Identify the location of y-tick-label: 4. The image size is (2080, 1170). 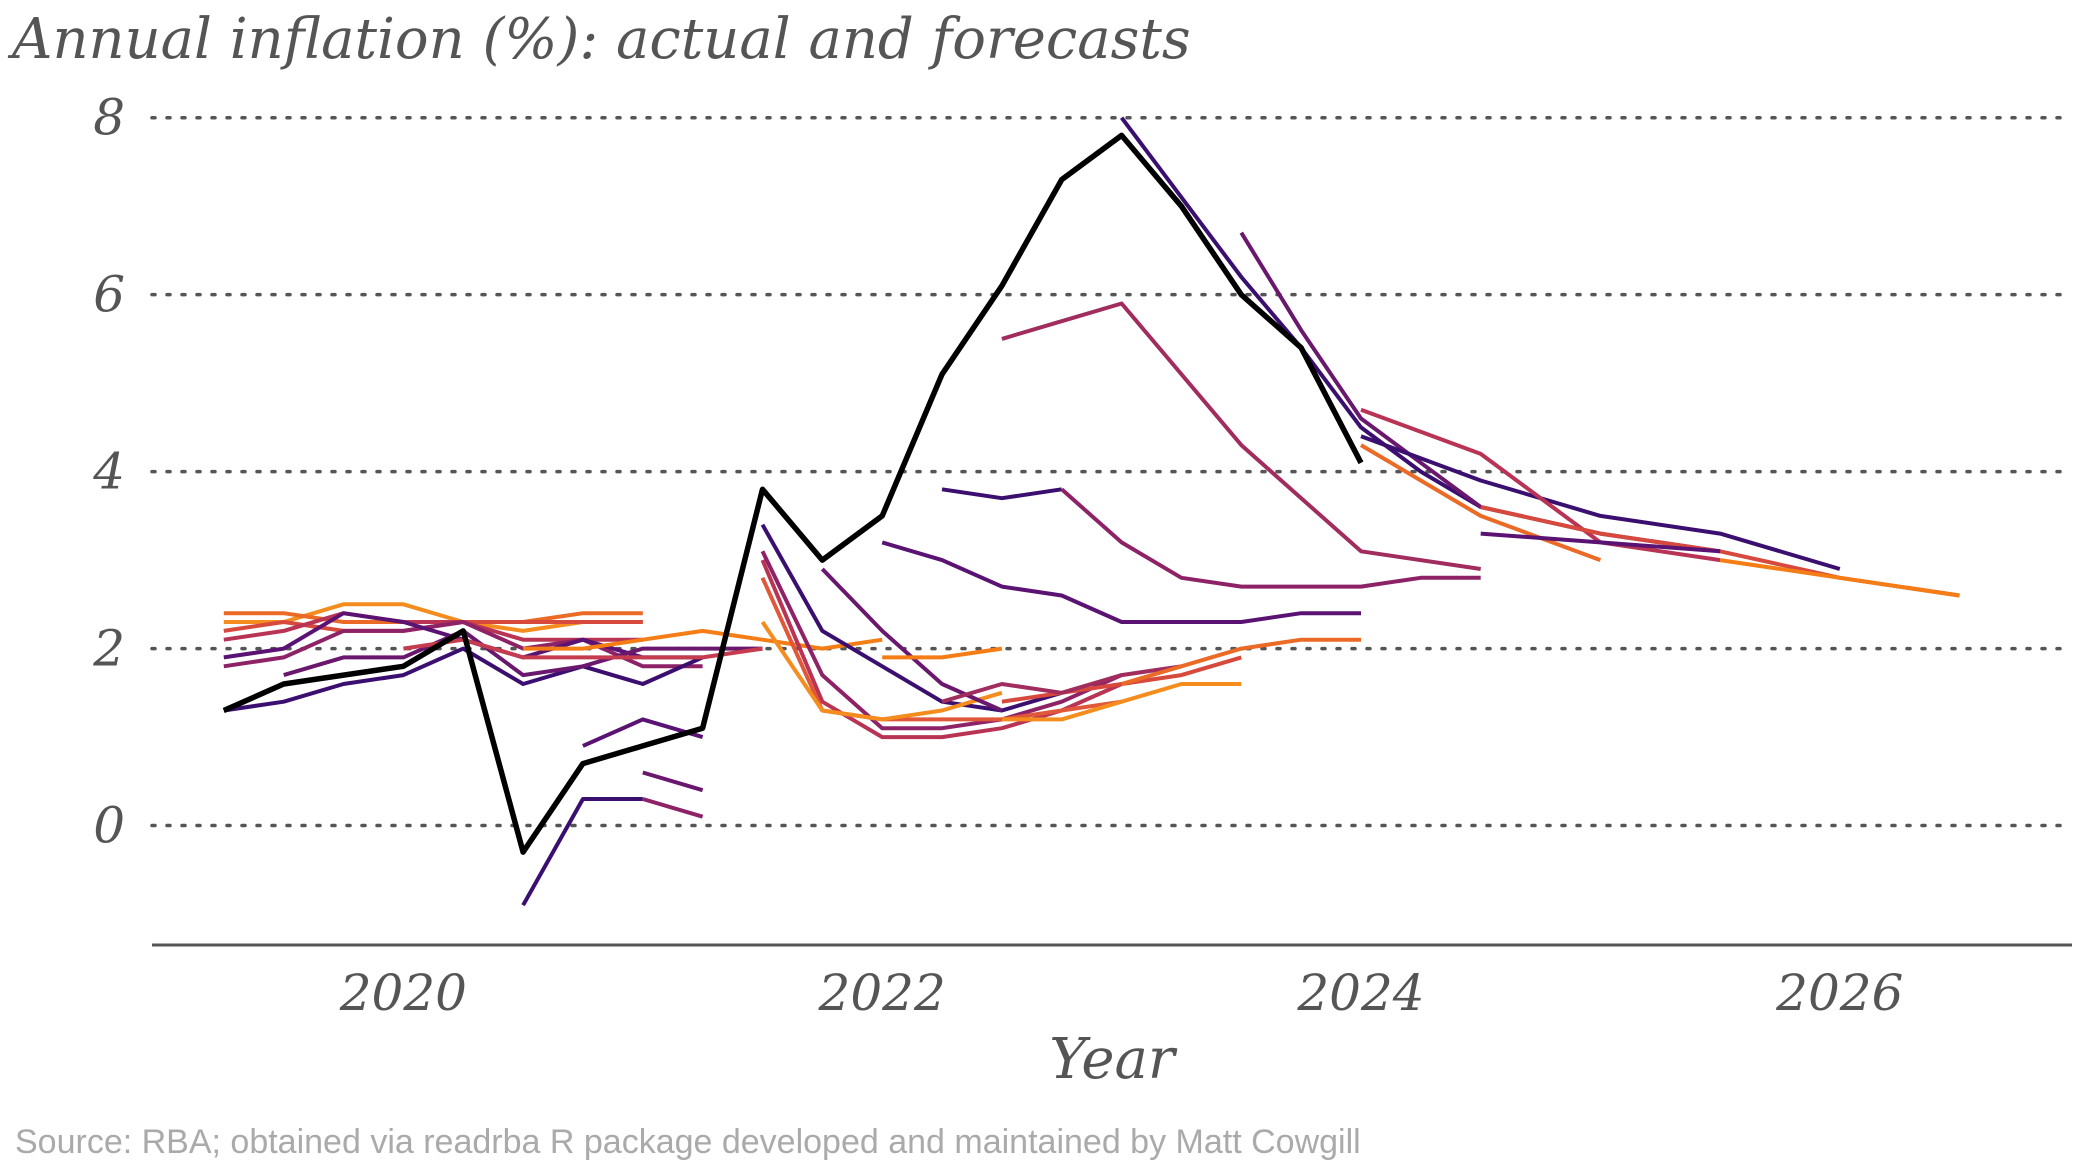
(108, 472).